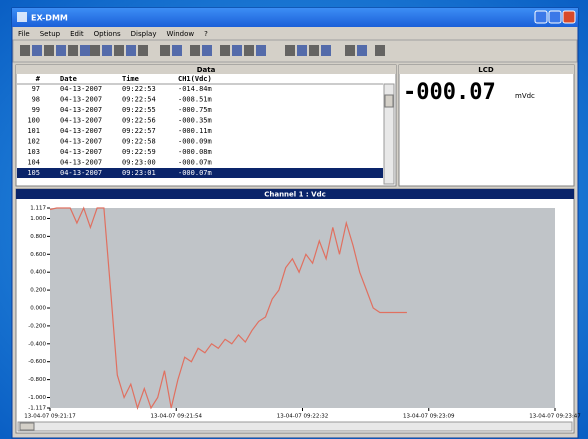 The image size is (588, 439). I want to click on table-cell: 104, so click(33, 163).